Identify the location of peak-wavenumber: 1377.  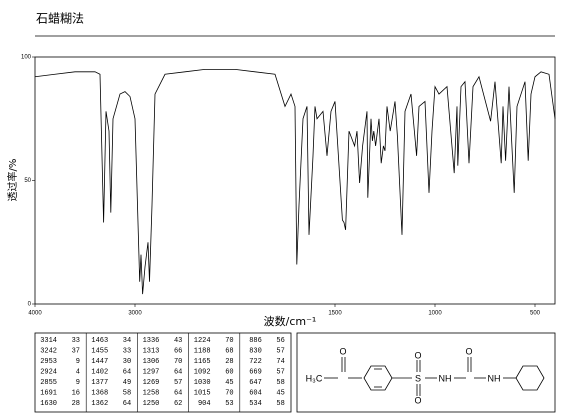
(99, 383).